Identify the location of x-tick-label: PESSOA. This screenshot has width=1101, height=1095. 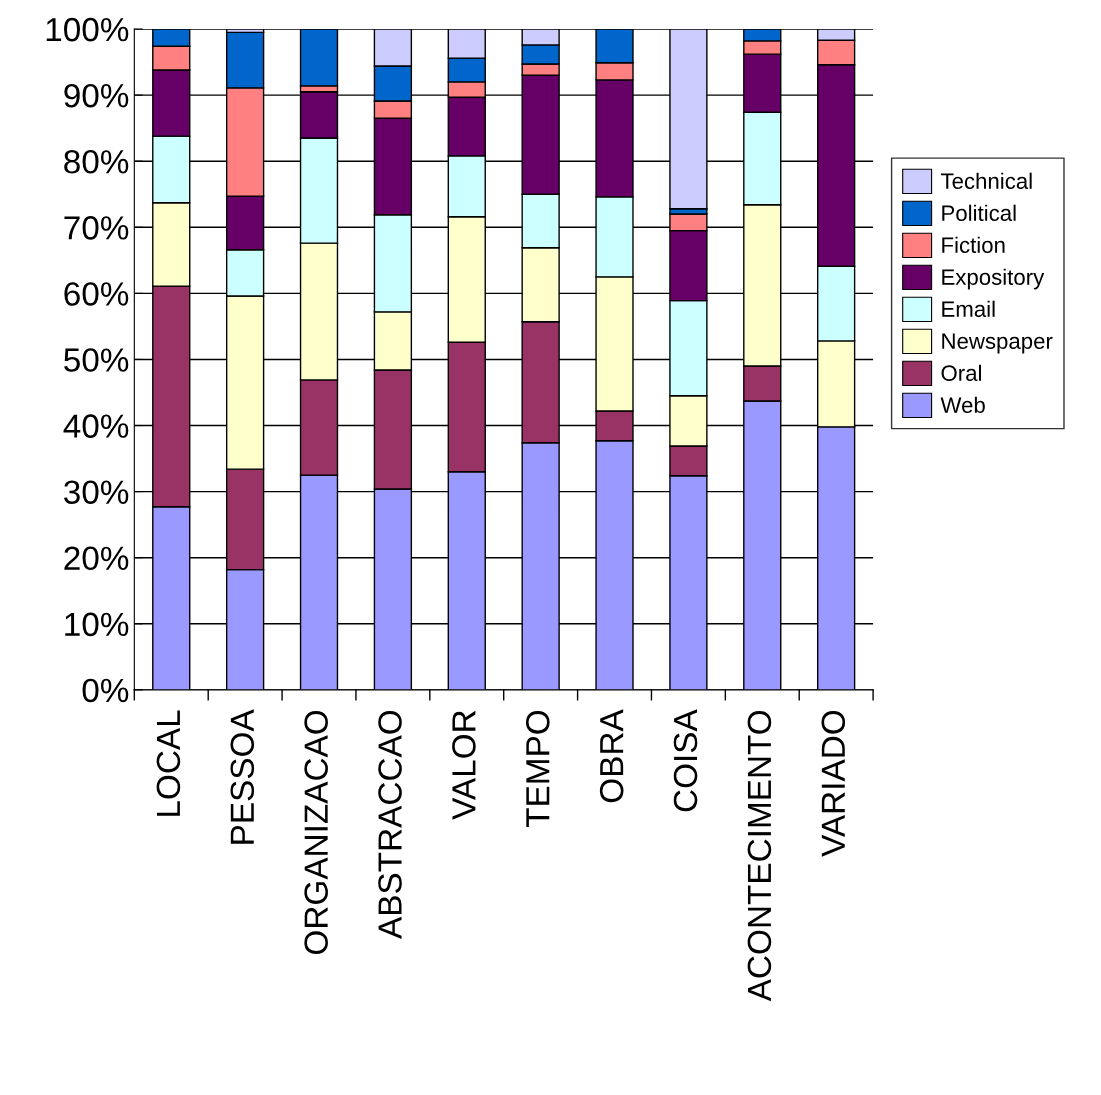
(242, 776).